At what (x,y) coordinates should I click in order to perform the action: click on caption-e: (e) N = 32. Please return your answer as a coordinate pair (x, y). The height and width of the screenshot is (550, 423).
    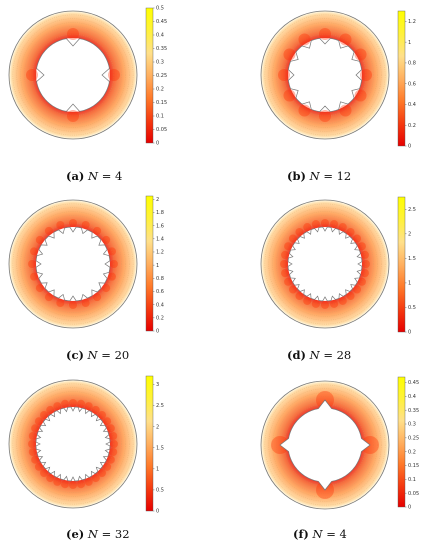
    Looking at the image, I should click on (98, 534).